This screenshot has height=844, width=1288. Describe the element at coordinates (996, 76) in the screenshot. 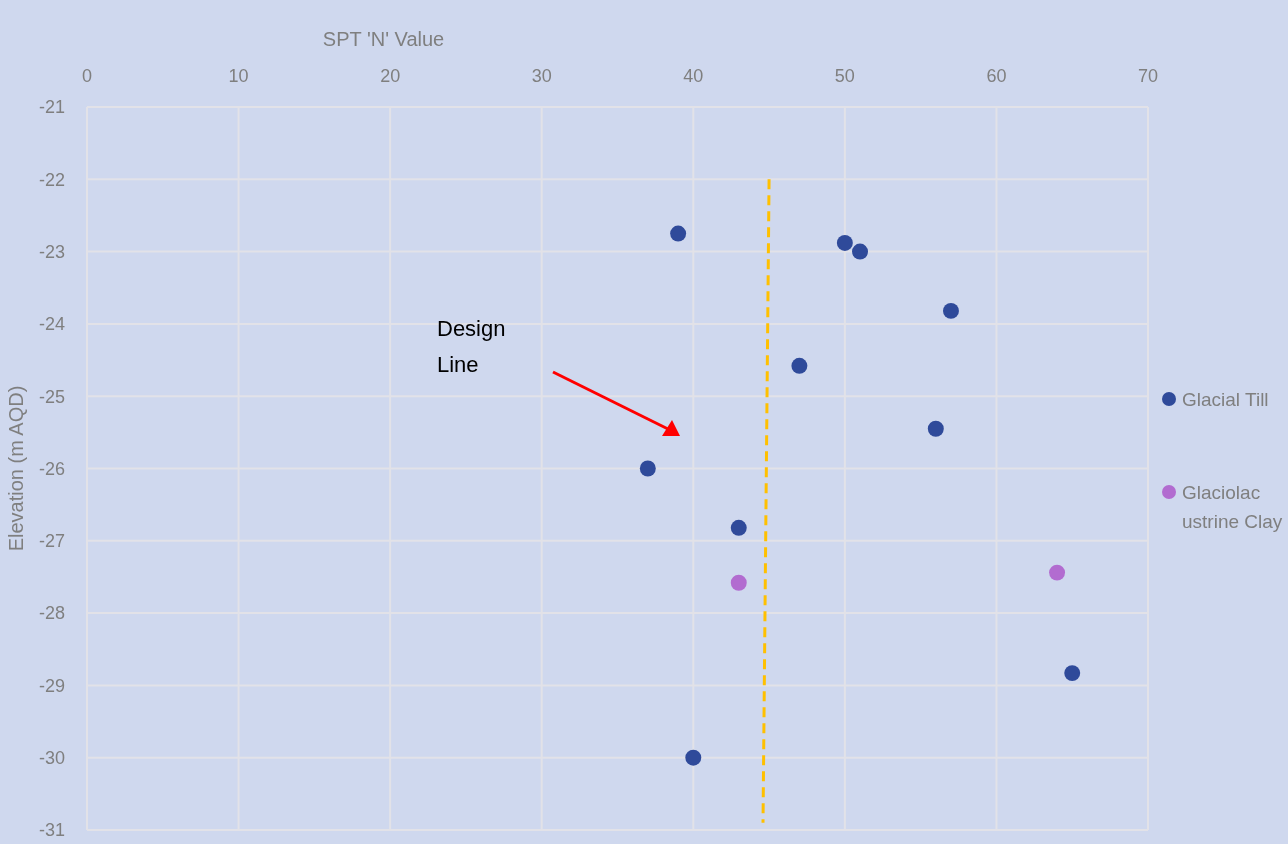

I see `x-tick-label: 60` at that location.